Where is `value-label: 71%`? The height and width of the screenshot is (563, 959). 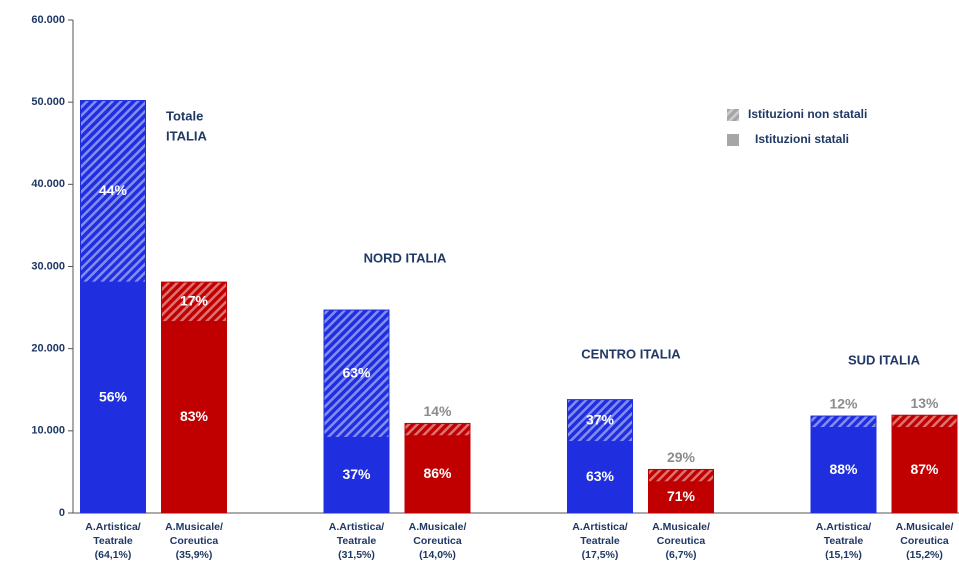
value-label: 71% is located at coordinates (681, 496).